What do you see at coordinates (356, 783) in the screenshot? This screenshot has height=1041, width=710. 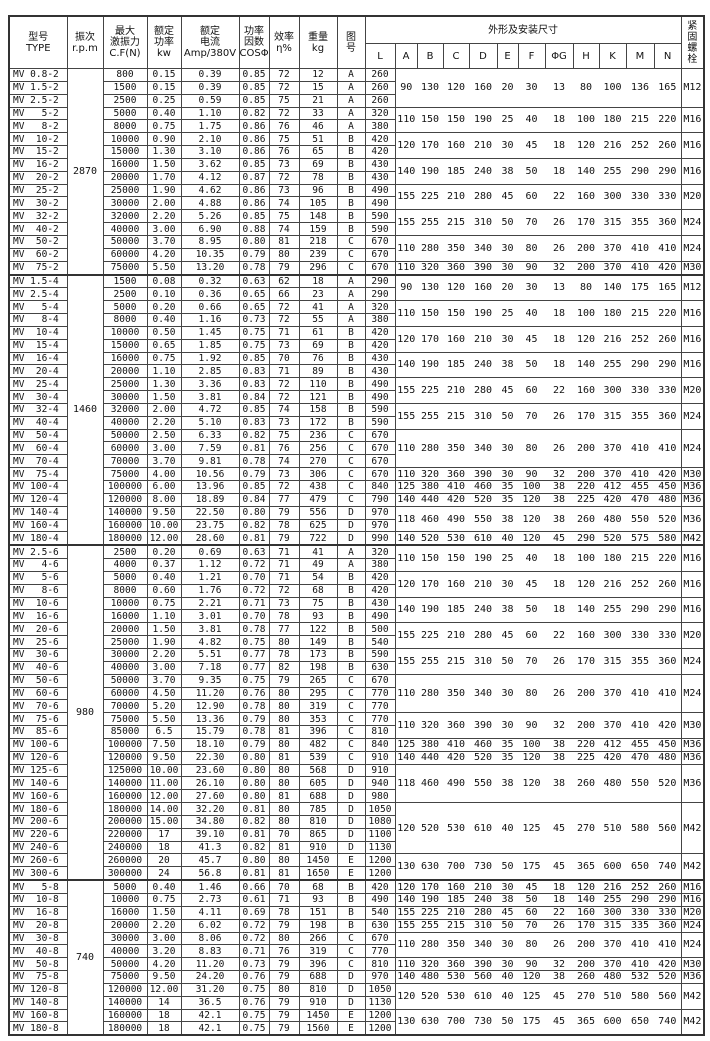 I see `table-row: MV 140-6 140000 11.00 26.10 0.80 80 605 D 940` at bounding box center [356, 783].